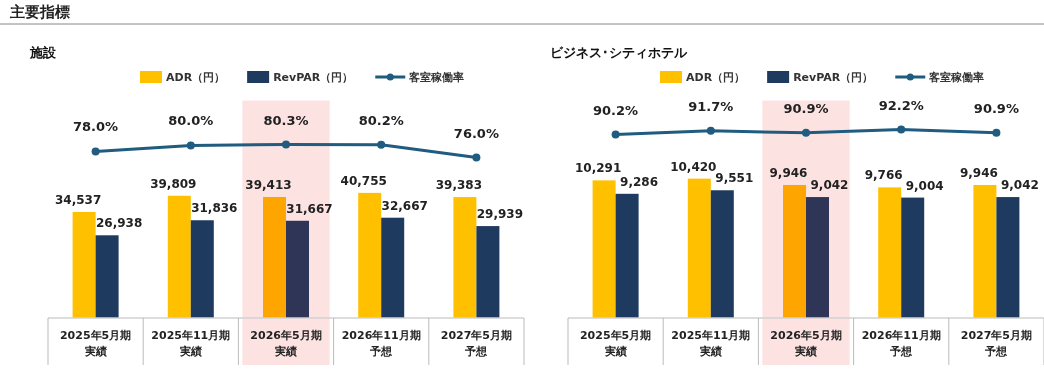 The width and height of the screenshot is (1044, 369). I want to click on data-label: 91.7%, so click(711, 106).